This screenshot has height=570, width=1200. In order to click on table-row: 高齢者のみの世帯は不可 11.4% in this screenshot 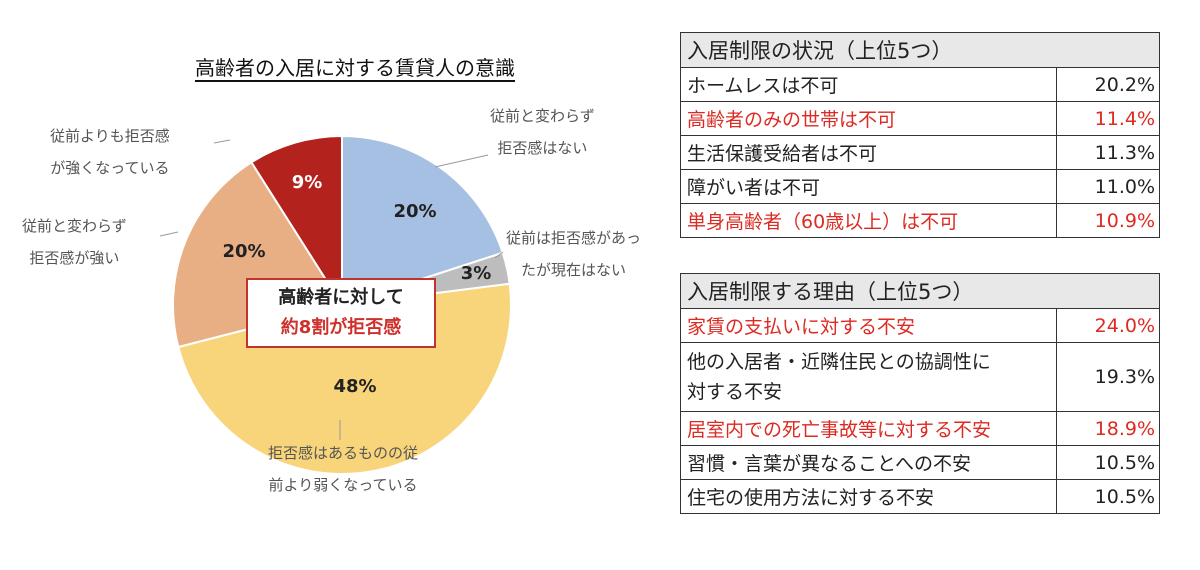, I will do `click(920, 119)`.